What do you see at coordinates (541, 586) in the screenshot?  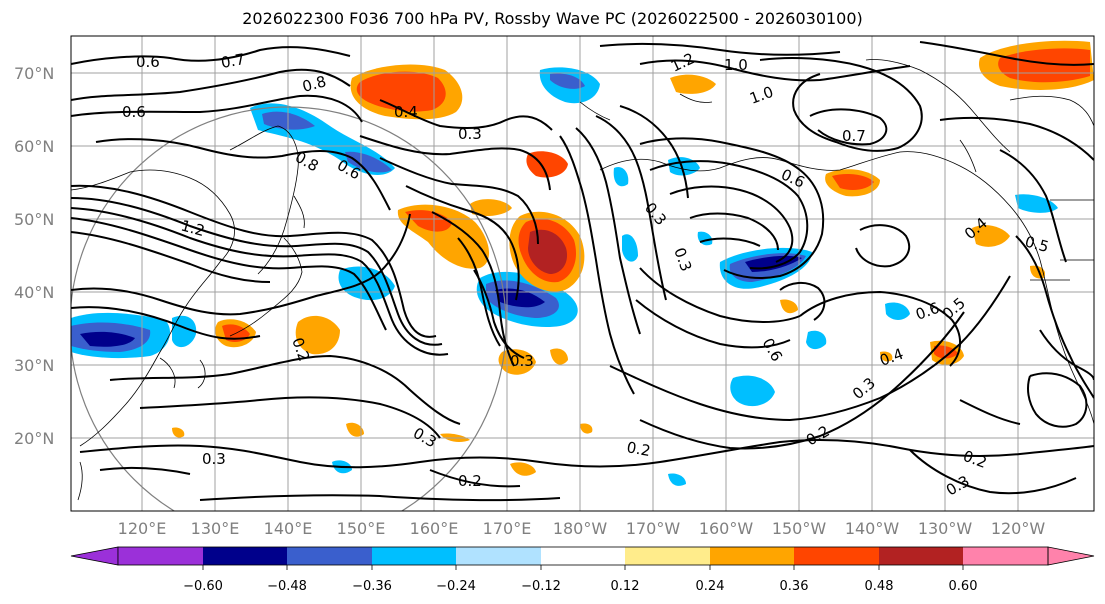 I see `colorbar-tick-label: −0.12` at bounding box center [541, 586].